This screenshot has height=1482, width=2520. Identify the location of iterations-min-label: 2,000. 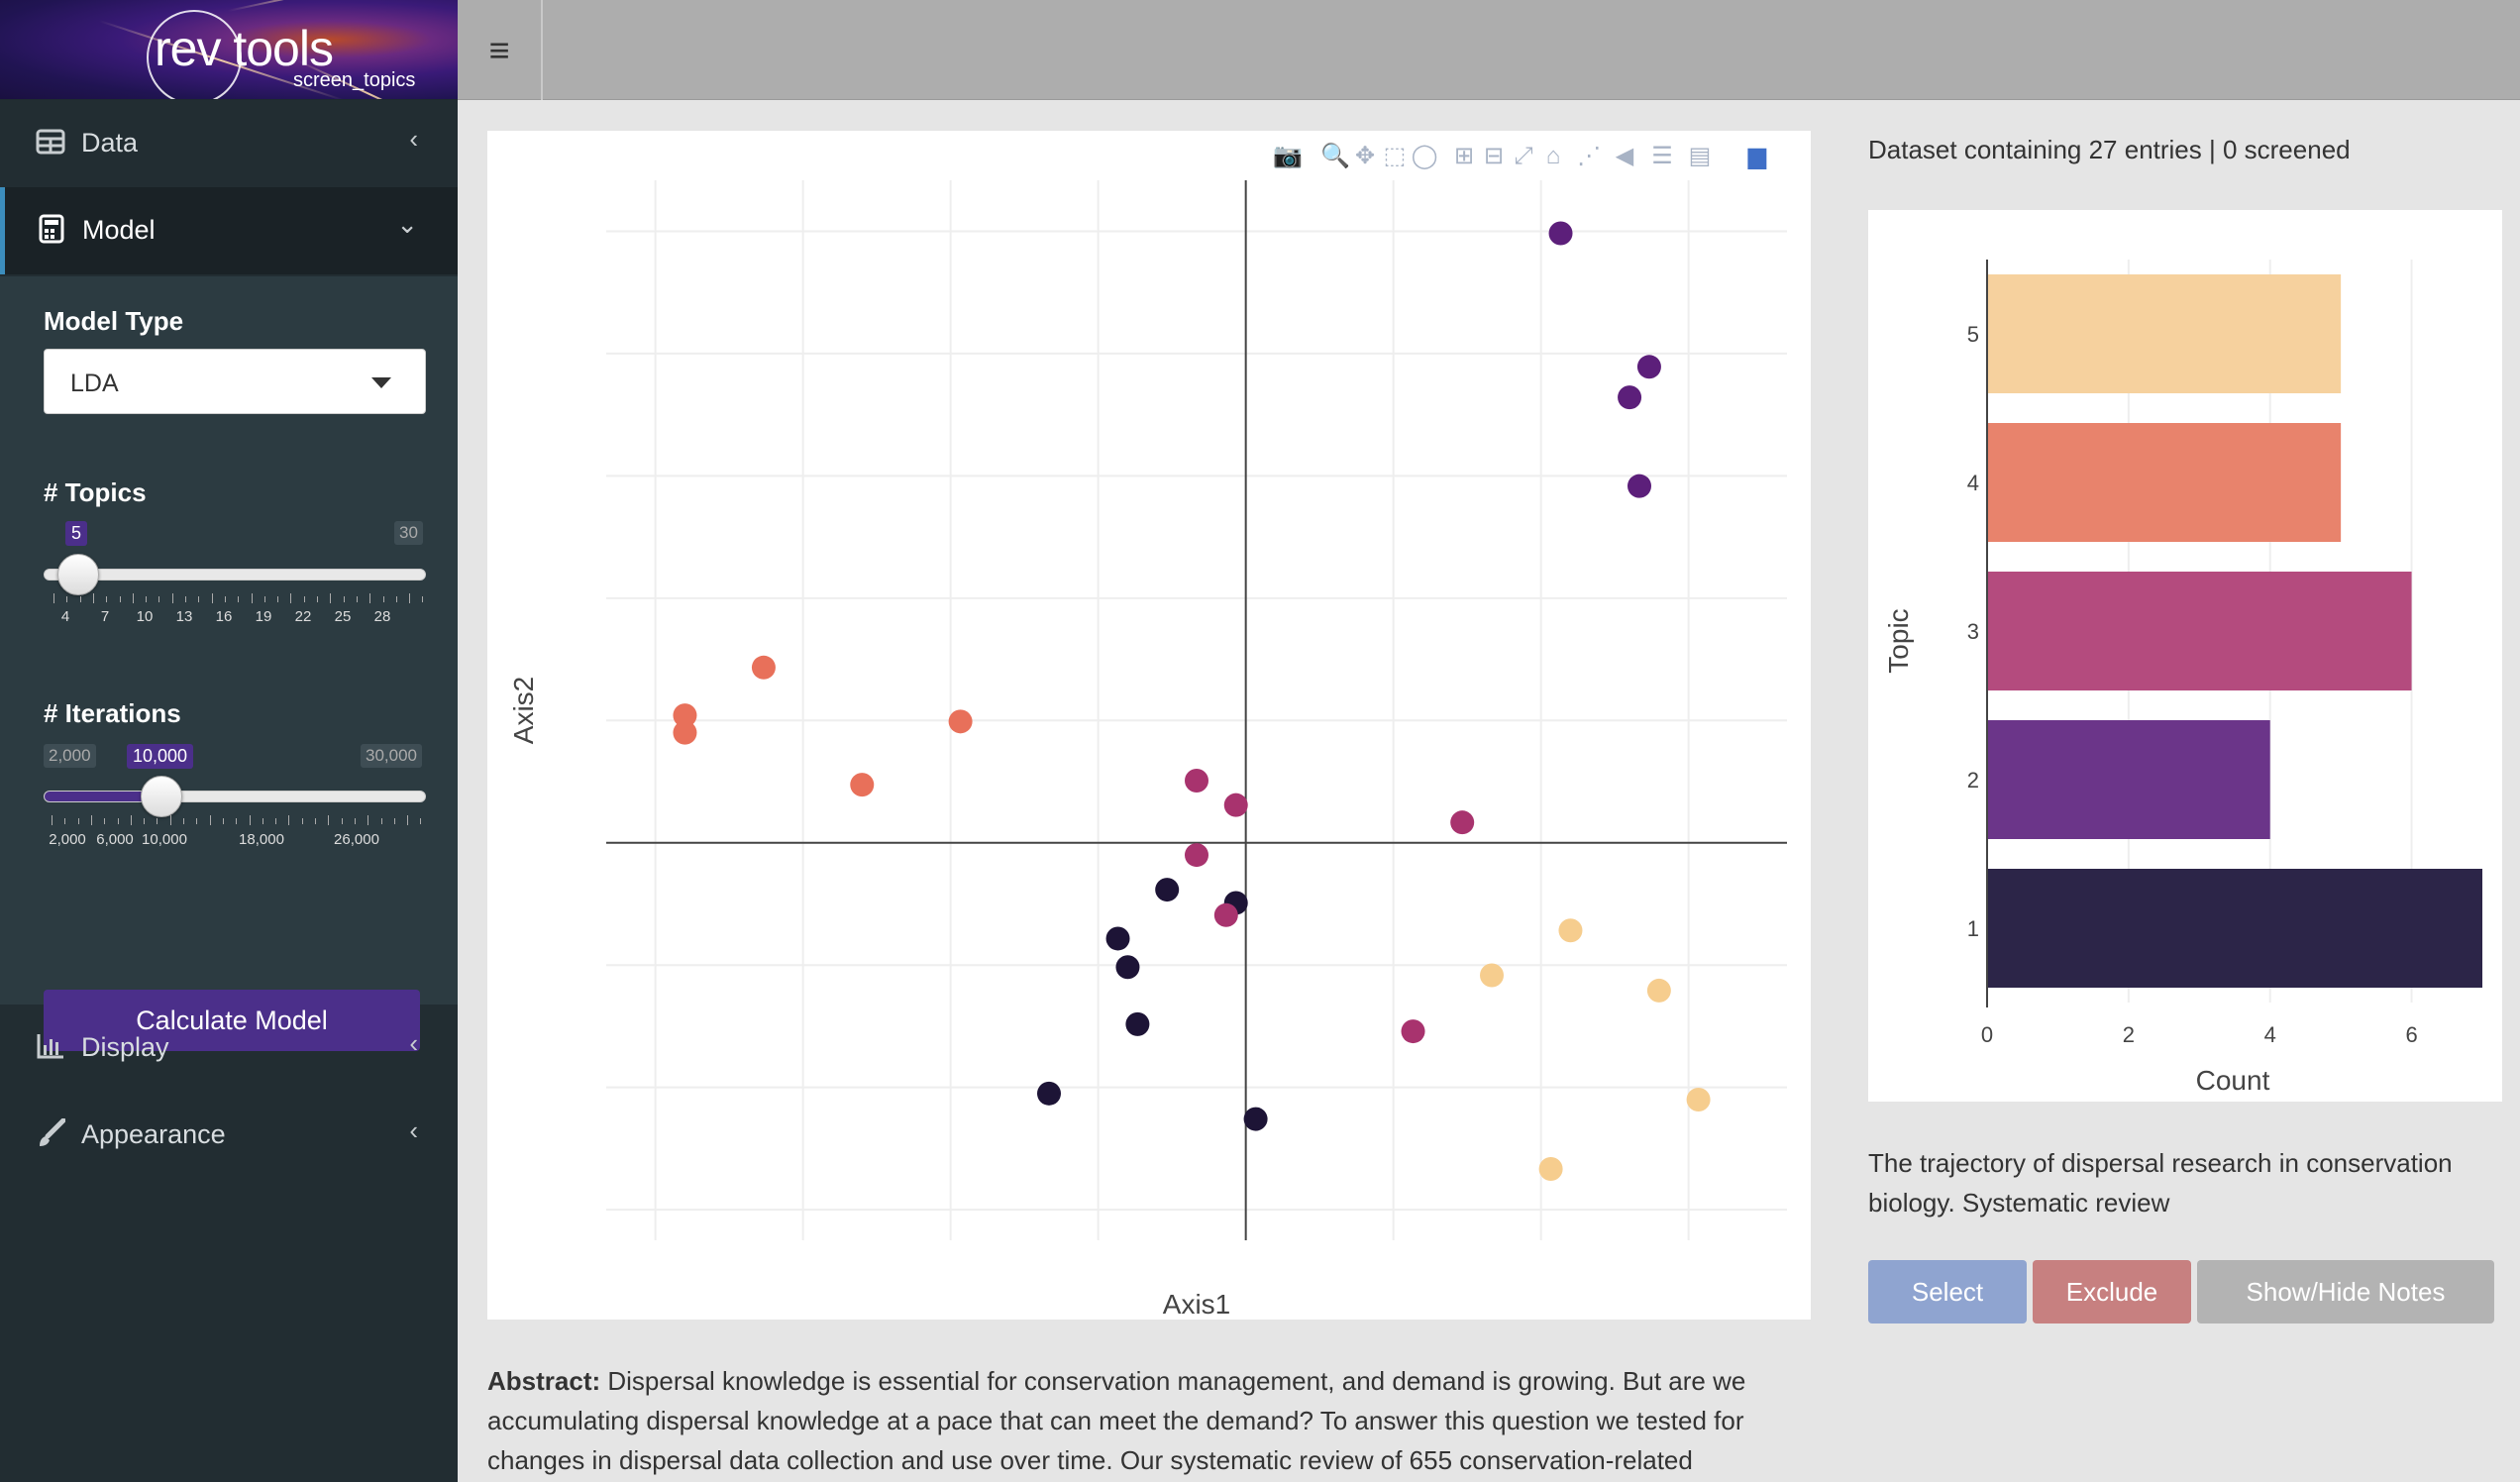
(70, 756).